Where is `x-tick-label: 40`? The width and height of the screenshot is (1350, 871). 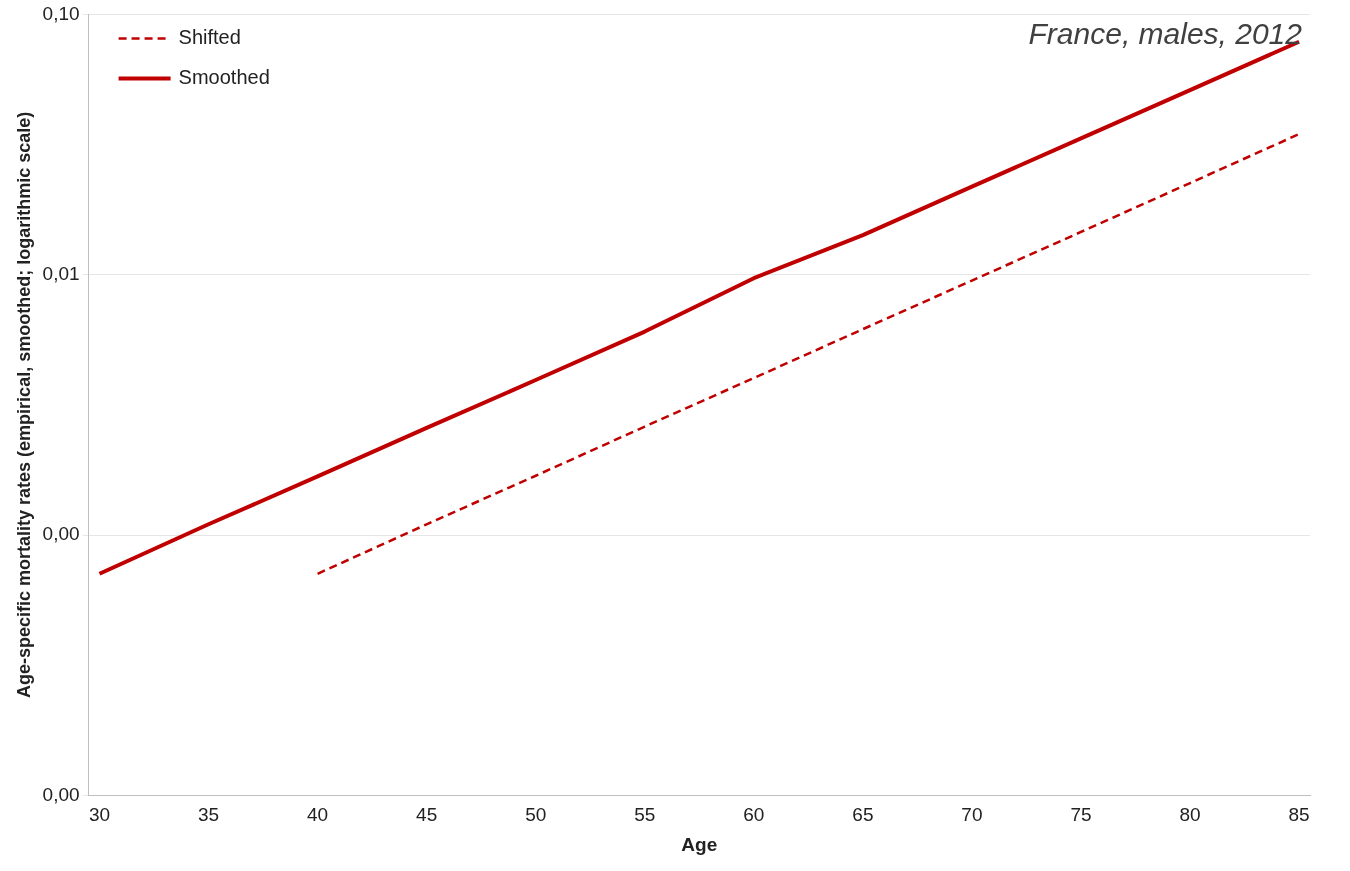
x-tick-label: 40 is located at coordinates (318, 815).